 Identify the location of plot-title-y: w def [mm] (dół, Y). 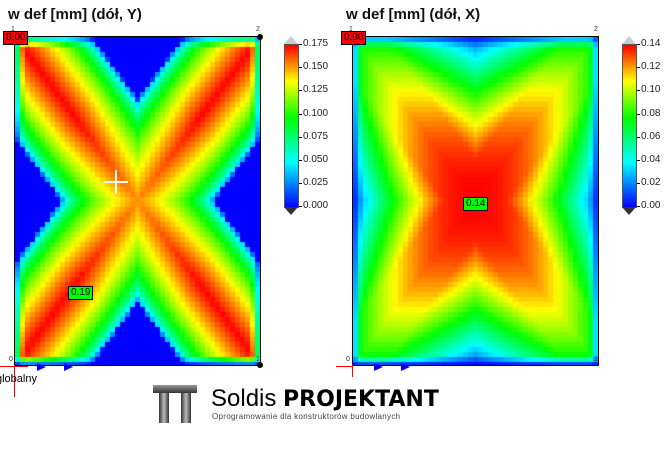
(75, 14).